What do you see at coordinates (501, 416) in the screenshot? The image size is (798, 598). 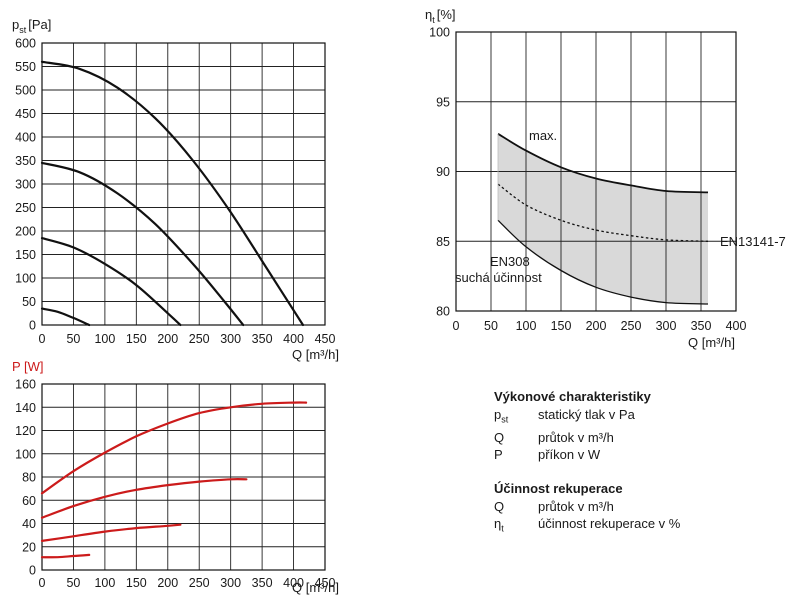 I see `legend-symbol: pst` at bounding box center [501, 416].